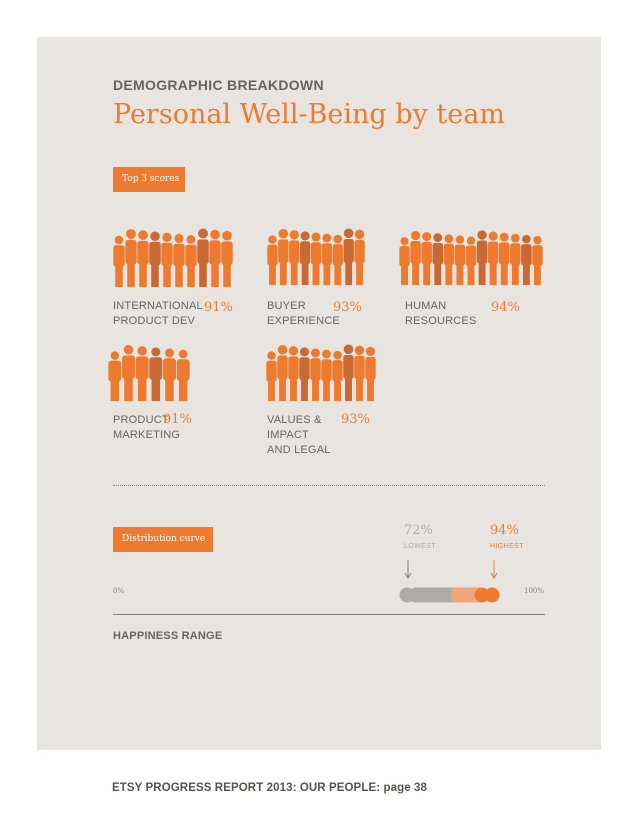 The width and height of the screenshot is (638, 826). What do you see at coordinates (168, 636) in the screenshot?
I see `happiness-range-label: HAPPINESS RANGE` at bounding box center [168, 636].